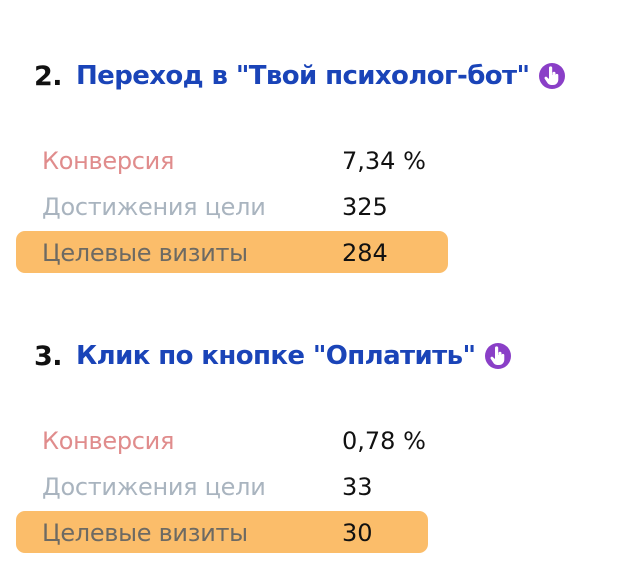 This screenshot has width=624, height=570. Describe the element at coordinates (262, 161) in the screenshot. I see `metric-row-conversion: Конверсия 7,34 %` at that location.